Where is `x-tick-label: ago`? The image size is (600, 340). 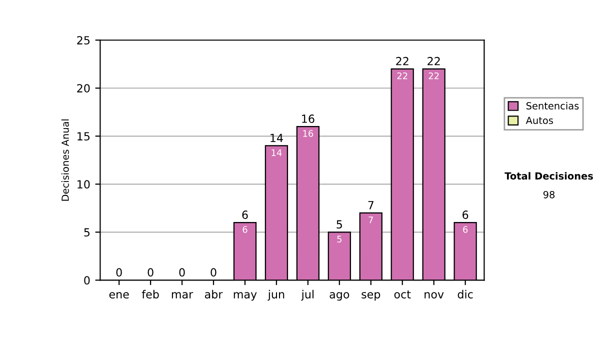 x-tick-label: ago is located at coordinates (340, 296).